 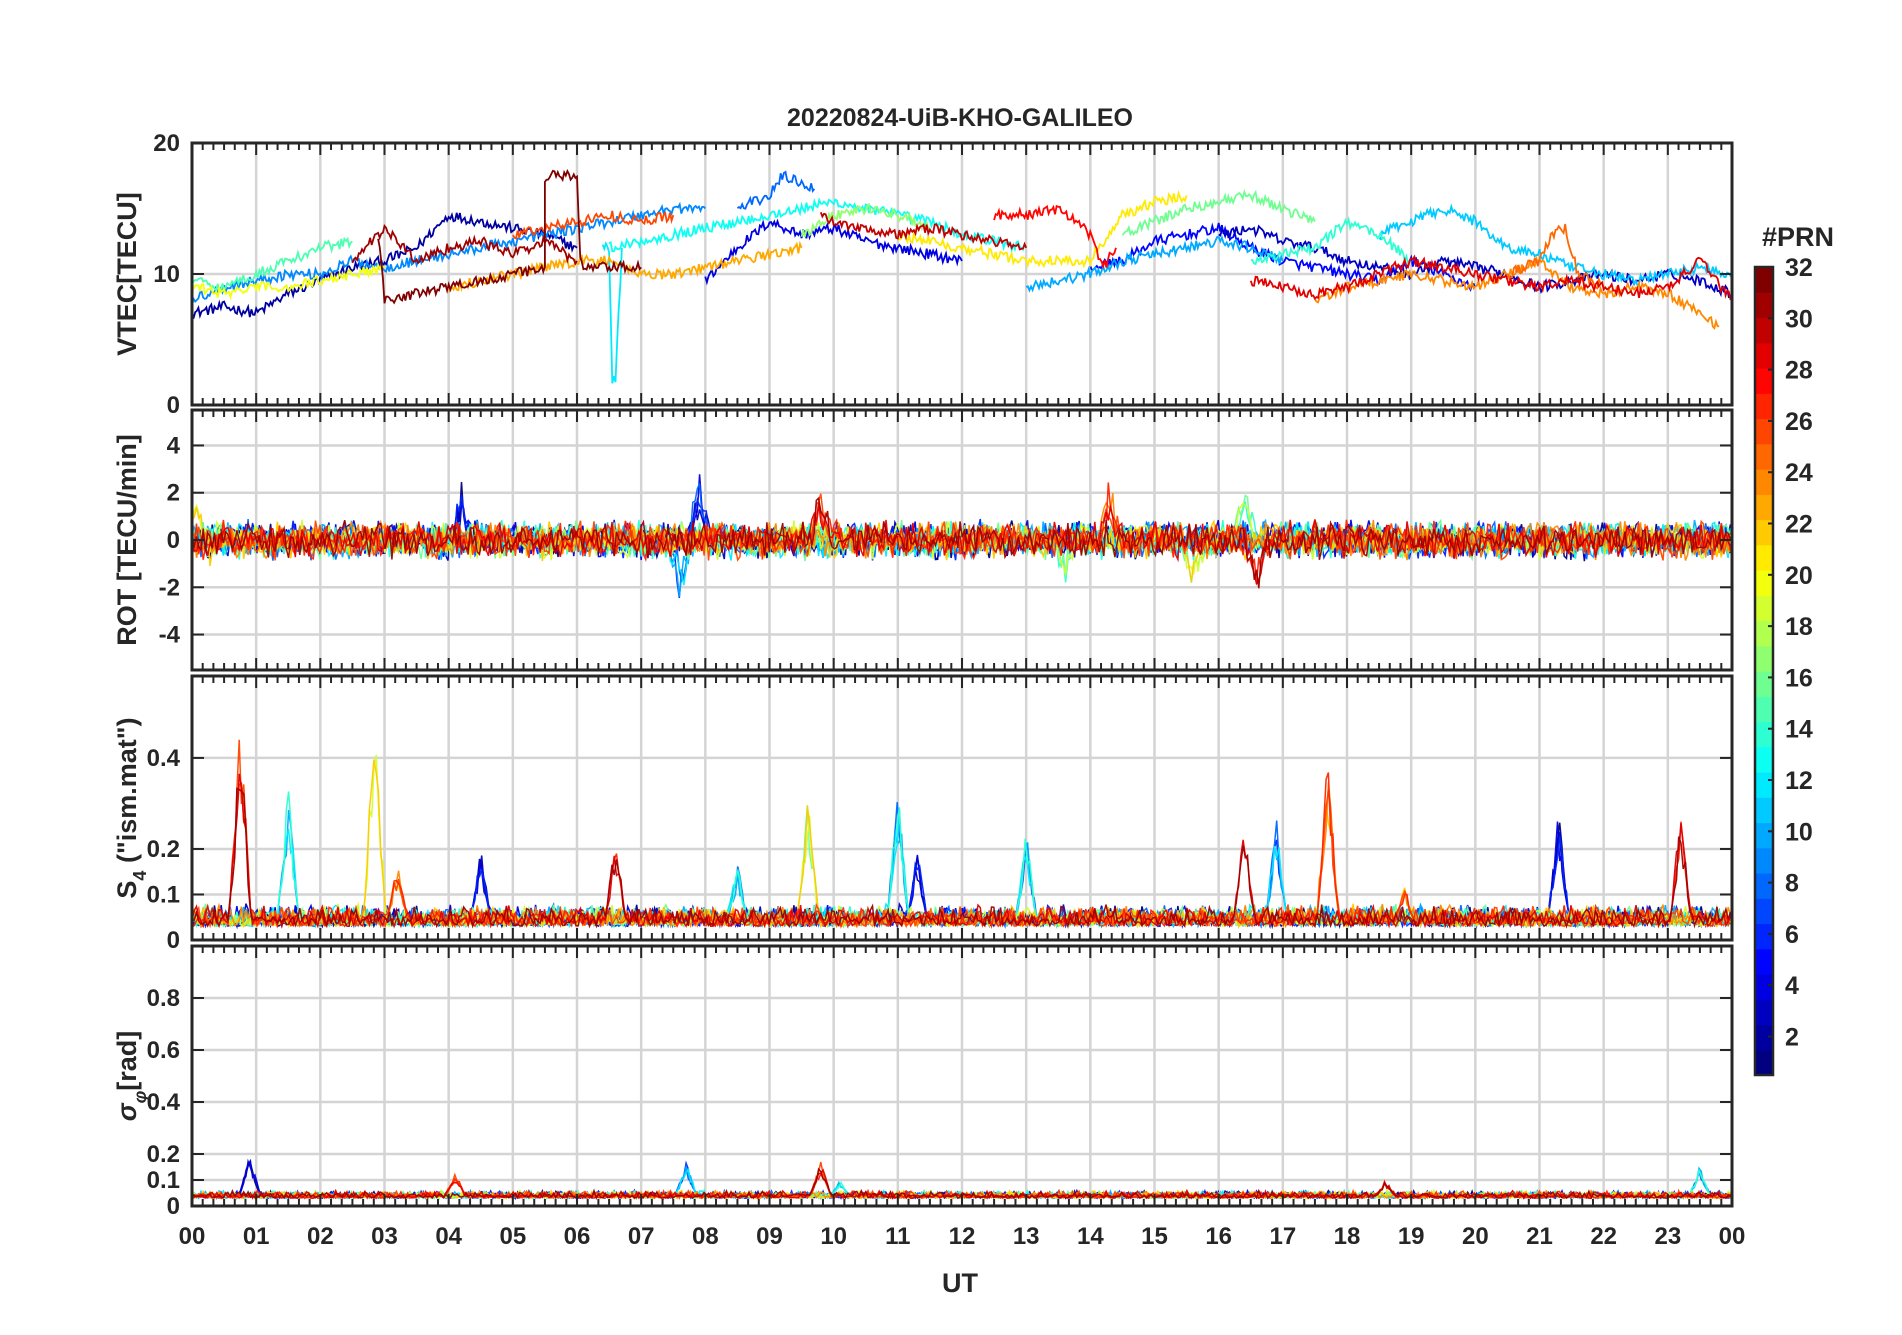 I want to click on data-s4, so click(x=962, y=834).